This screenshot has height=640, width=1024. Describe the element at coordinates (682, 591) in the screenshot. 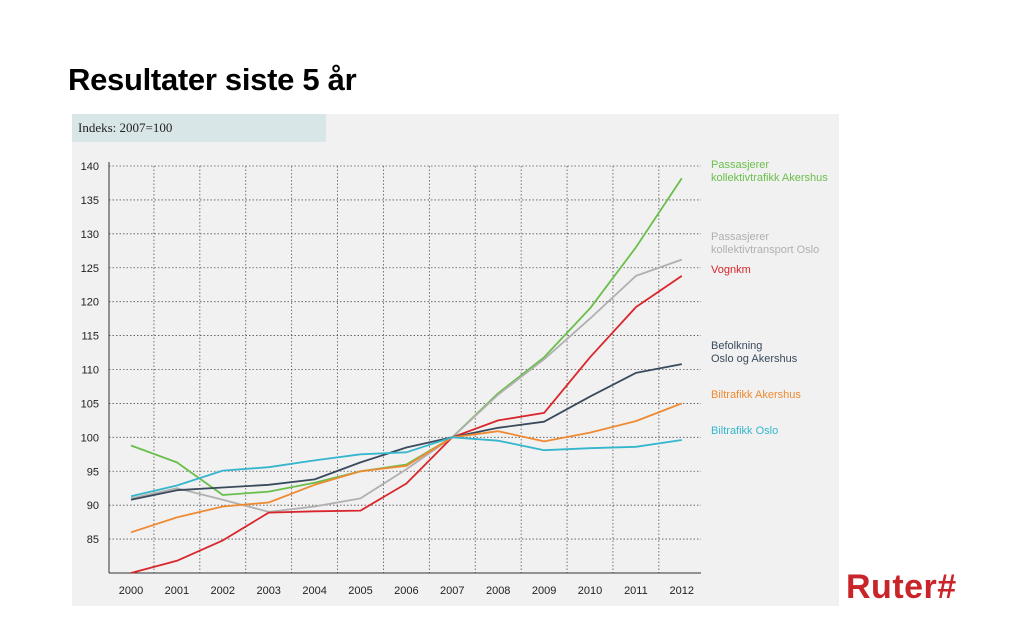

I see `x-tick-label: 2012` at that location.